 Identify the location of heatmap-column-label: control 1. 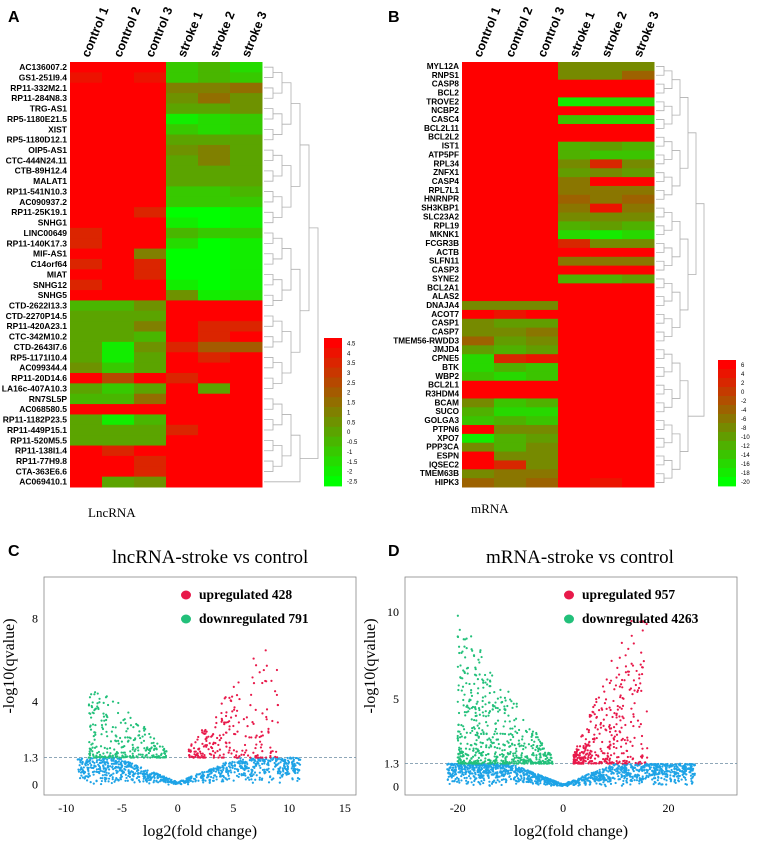
(487, 32).